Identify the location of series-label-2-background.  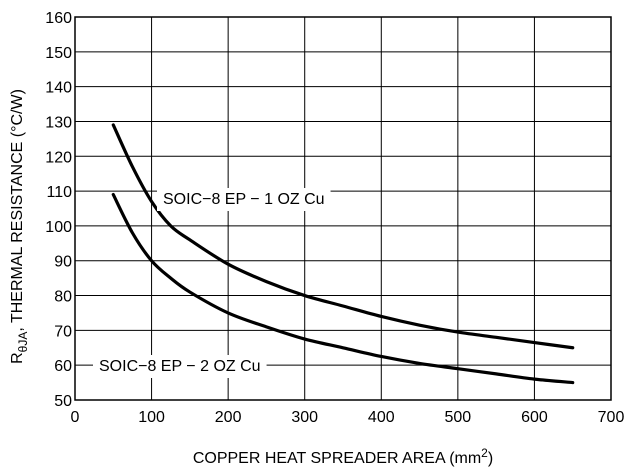
(180, 366).